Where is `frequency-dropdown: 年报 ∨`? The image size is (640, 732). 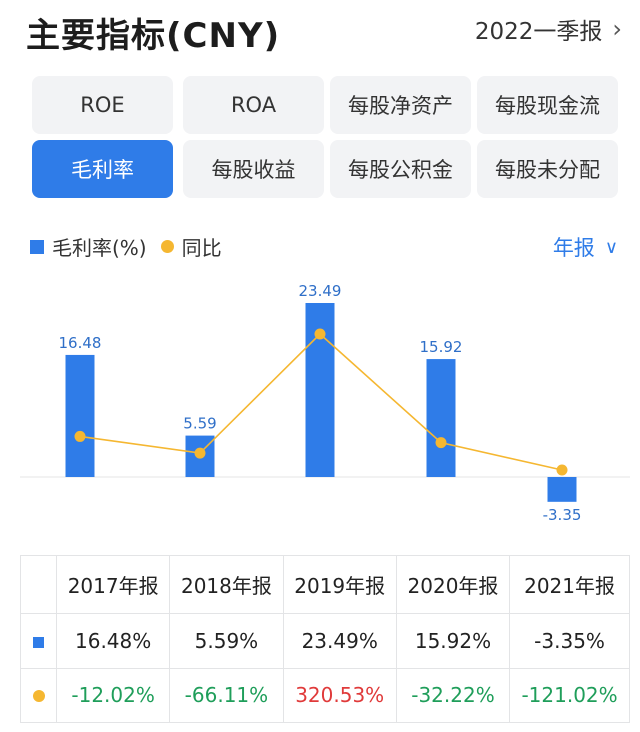
frequency-dropdown: 年报 ∨ is located at coordinates (585, 247).